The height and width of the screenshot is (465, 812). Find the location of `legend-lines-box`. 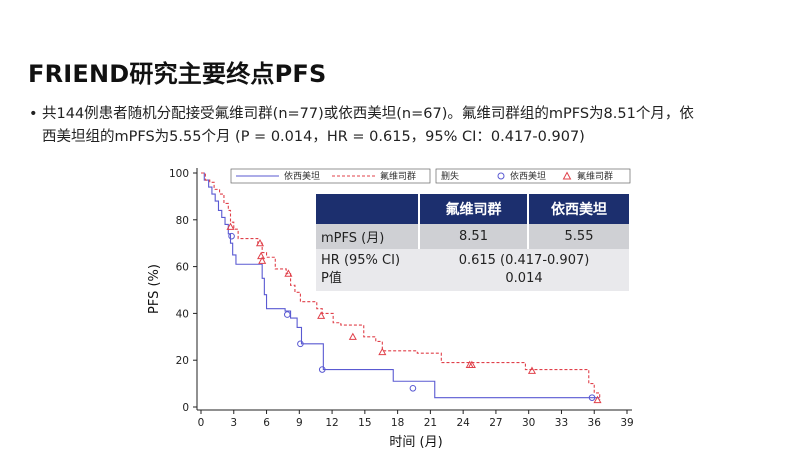

legend-lines-box is located at coordinates (330, 176).